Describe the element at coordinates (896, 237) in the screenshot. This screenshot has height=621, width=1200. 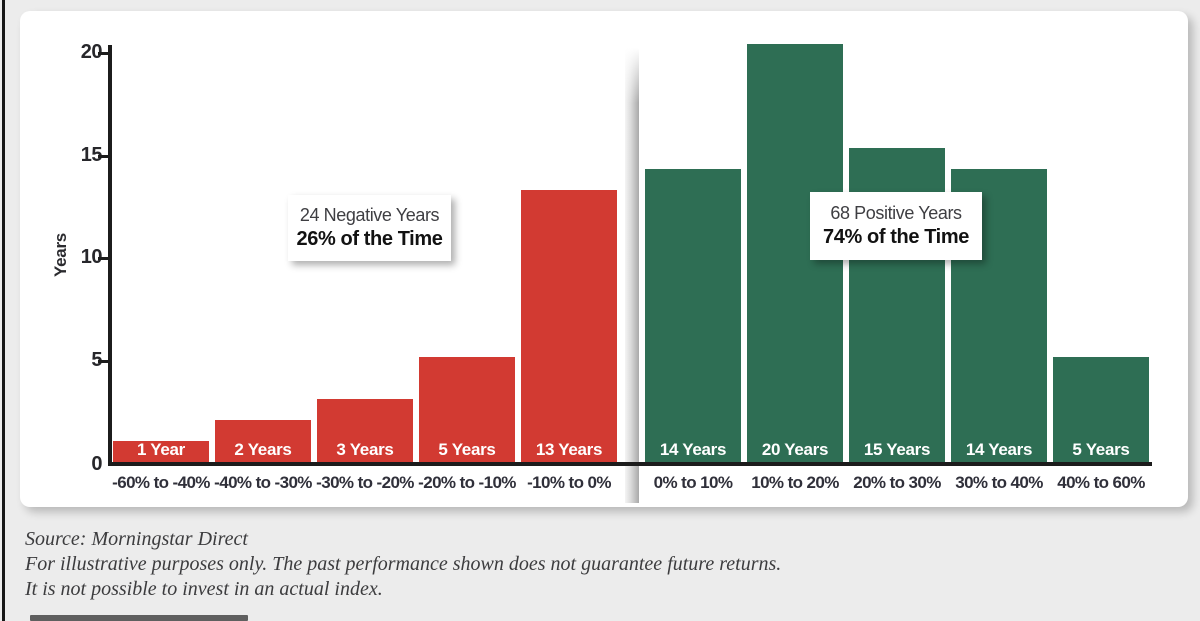
I see `positive-years-percent: 74% of the Time` at that location.